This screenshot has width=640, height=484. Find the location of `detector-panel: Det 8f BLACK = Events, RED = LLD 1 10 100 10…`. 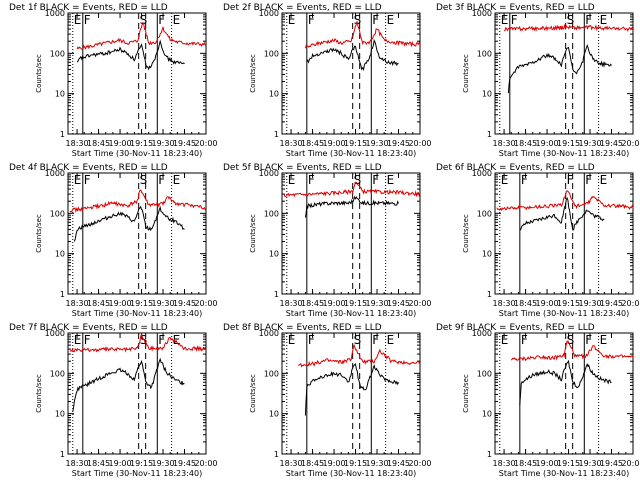

detector-panel: Det 8f BLACK = Events, RED = LLD 1 10 100 10… is located at coordinates (327, 400).